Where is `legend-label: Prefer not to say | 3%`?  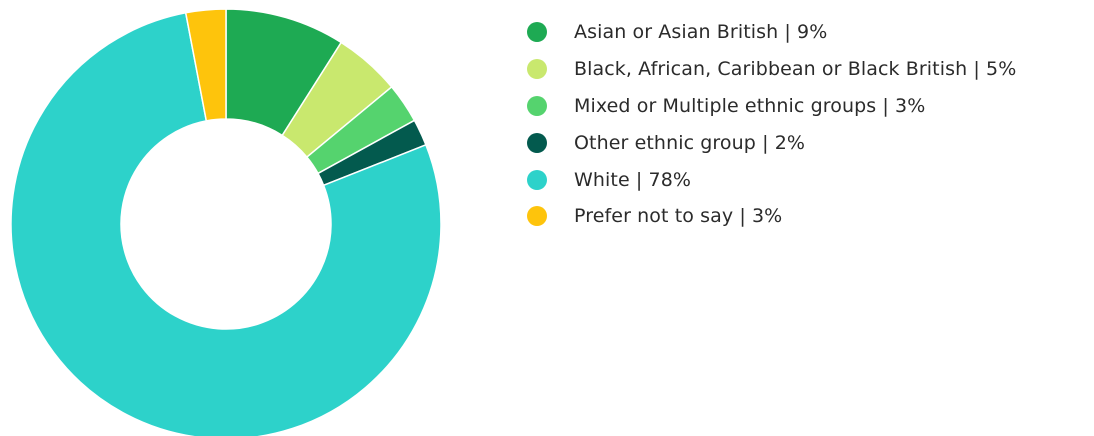
legend-label: Prefer not to say | 3% is located at coordinates (678, 216).